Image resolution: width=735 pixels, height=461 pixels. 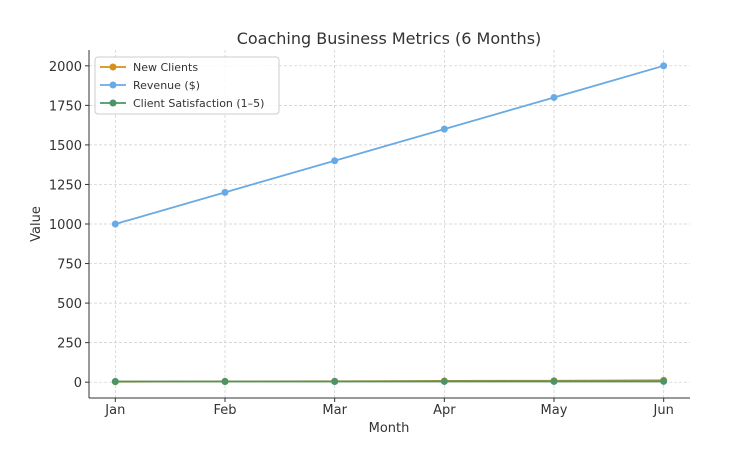 What do you see at coordinates (65, 225) in the screenshot?
I see `y-tick-label: 1000` at bounding box center [65, 225].